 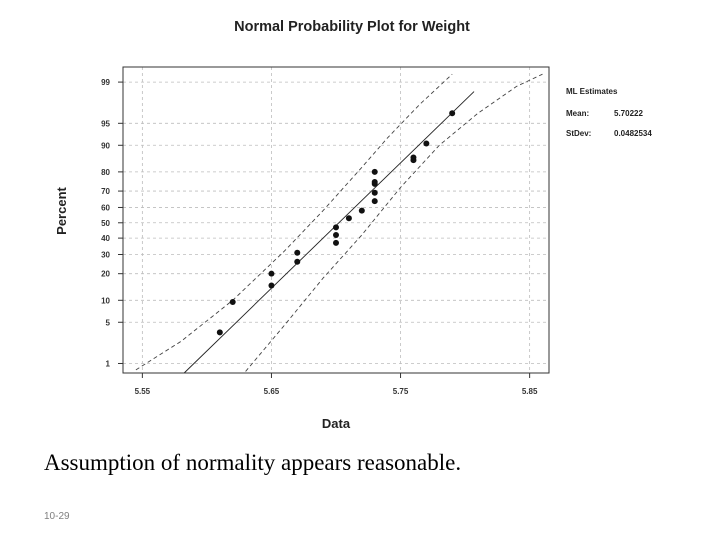 What do you see at coordinates (105, 172) in the screenshot?
I see `y-tick-label: 80` at bounding box center [105, 172].